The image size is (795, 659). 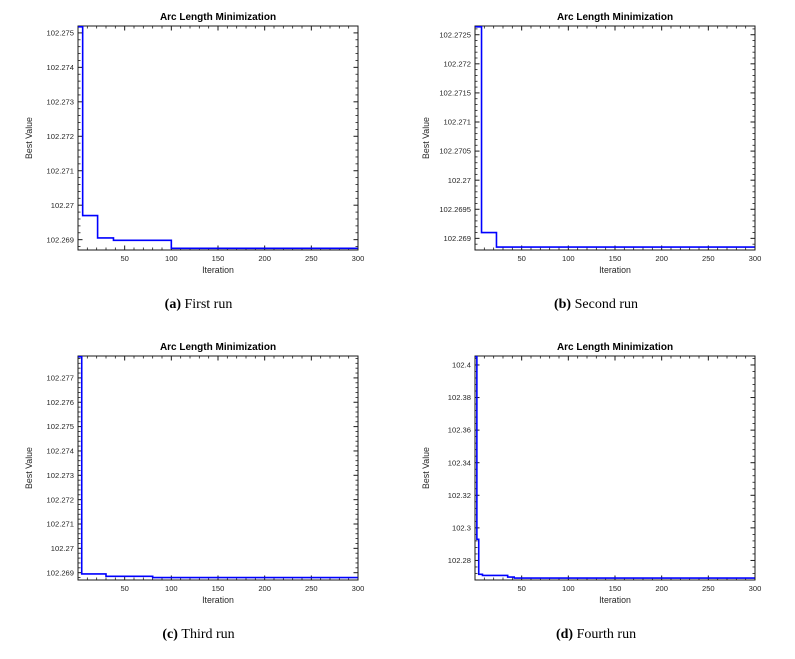 What do you see at coordinates (459, 430) in the screenshot?
I see `svg-text: 102.36` at bounding box center [459, 430].